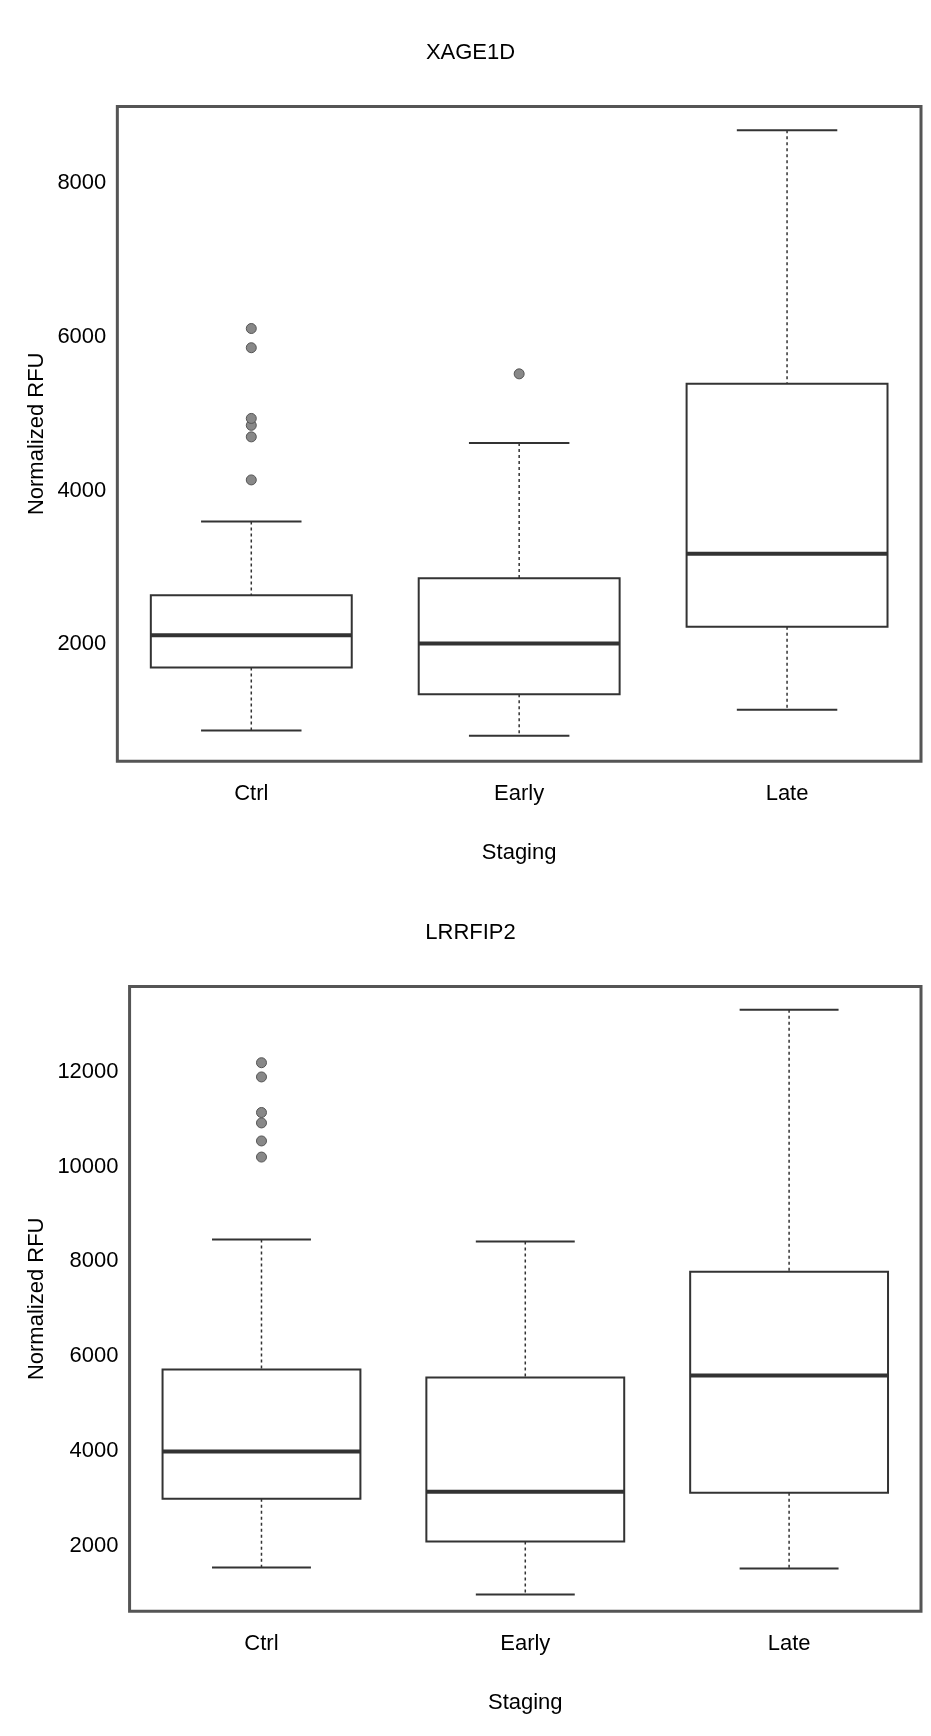 This screenshot has width=931, height=1736. I want to click on y-tick-label: 12000, so click(88, 1070).